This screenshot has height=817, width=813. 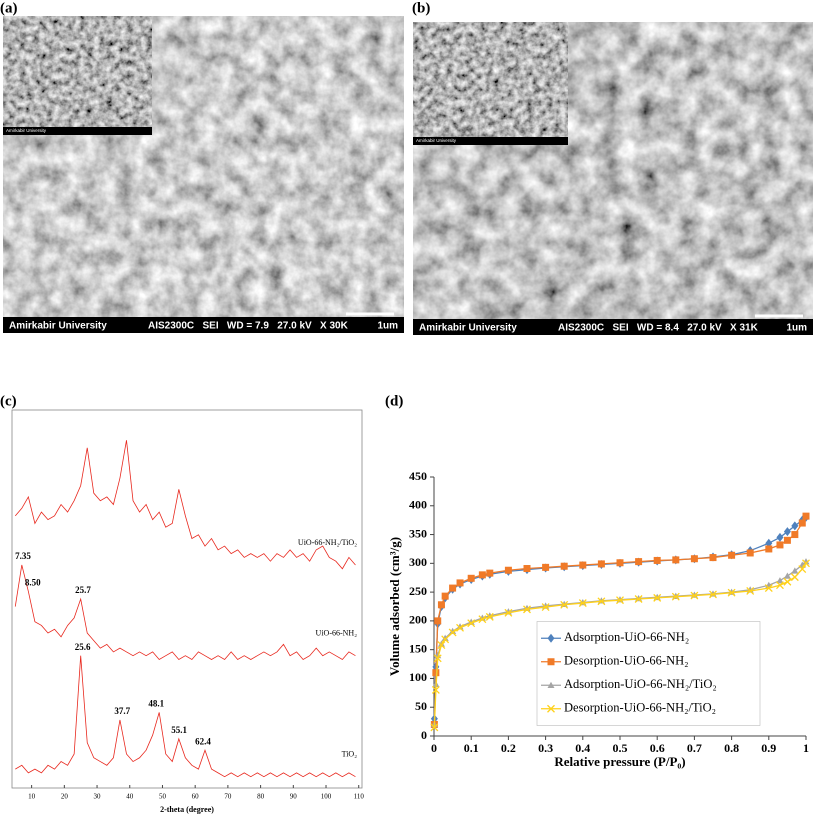 What do you see at coordinates (657, 748) in the screenshot?
I see `x-tick-label: 0.6` at bounding box center [657, 748].